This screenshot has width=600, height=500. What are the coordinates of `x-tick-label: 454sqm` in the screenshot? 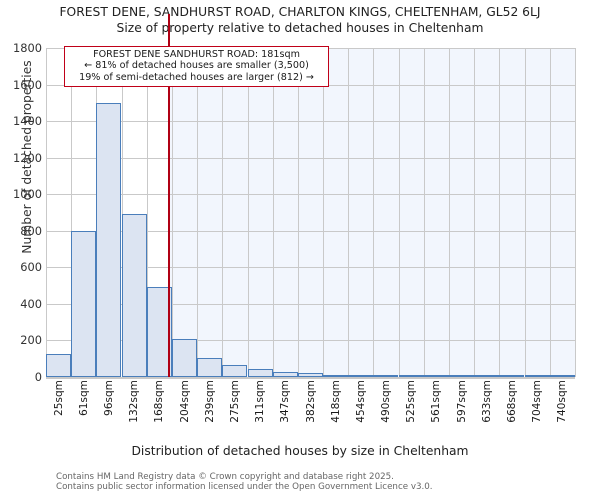 It's located at (360, 401).